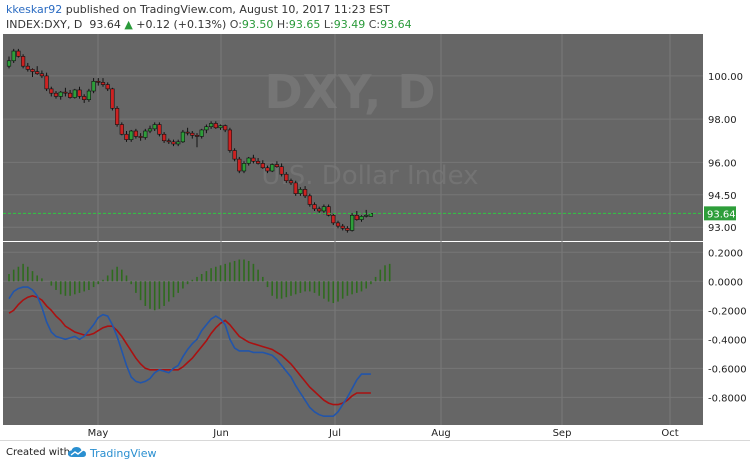 The height and width of the screenshot is (467, 750). I want to click on high-value: 93.65, so click(304, 24).